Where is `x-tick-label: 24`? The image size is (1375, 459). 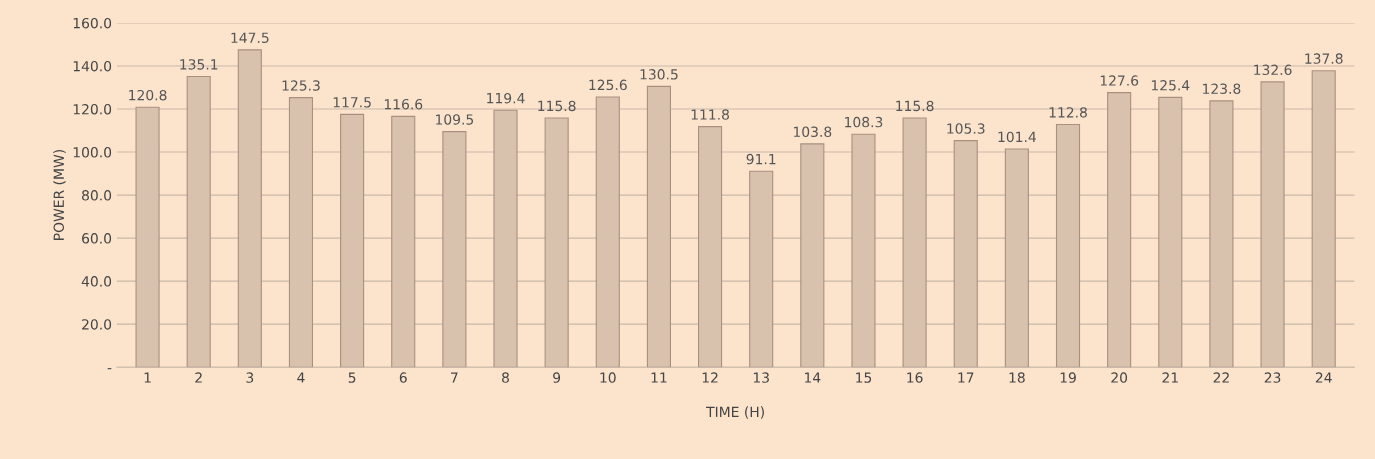 x-tick-label: 24 is located at coordinates (1323, 377).